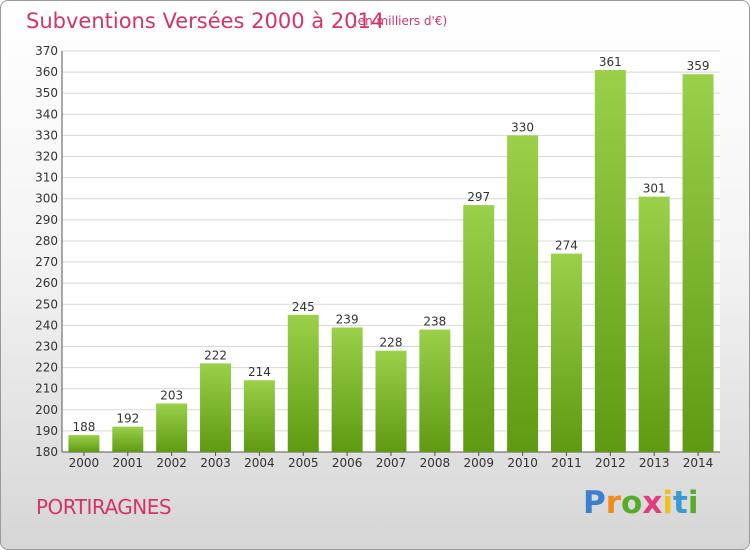  I want to click on x-tick-label: 2002, so click(171, 463).